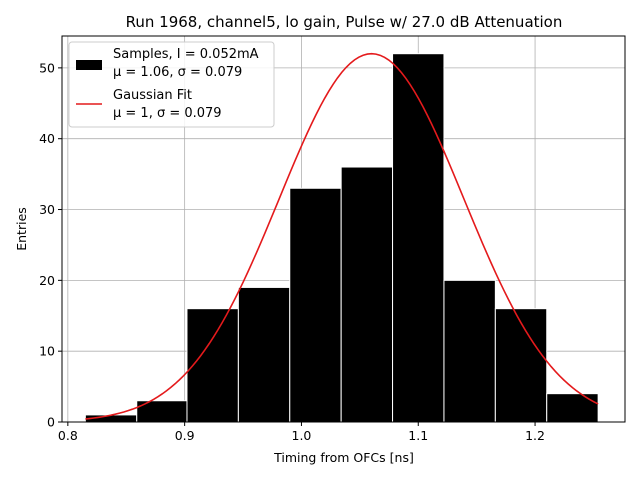 The width and height of the screenshot is (640, 480). Describe the element at coordinates (152, 95) in the screenshot. I see `legend-entry-fit: Gaussian Fit` at that location.